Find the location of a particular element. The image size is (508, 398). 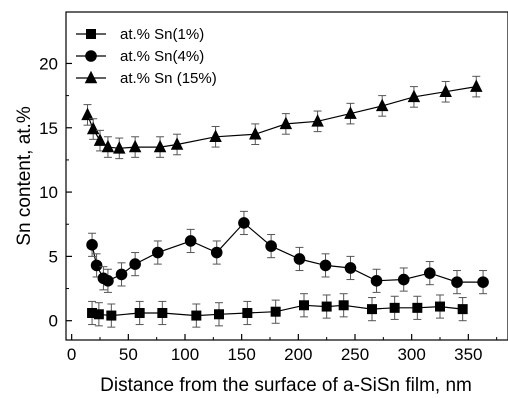

x-tick-label: 350 is located at coordinates (468, 354).